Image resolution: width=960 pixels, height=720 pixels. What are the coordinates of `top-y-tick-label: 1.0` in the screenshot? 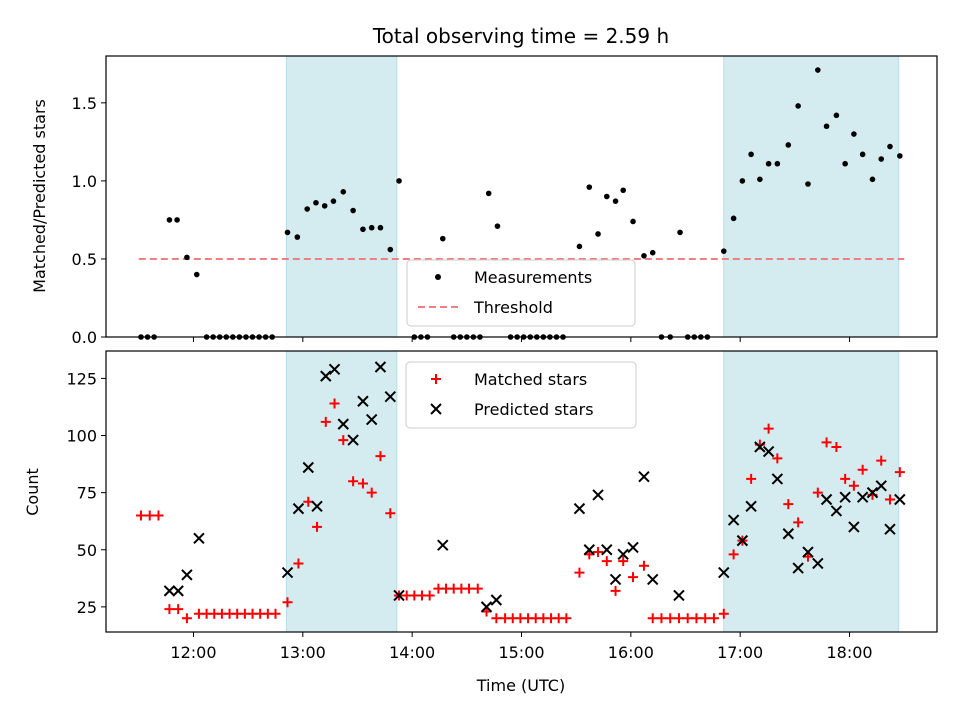 It's located at (84, 181).